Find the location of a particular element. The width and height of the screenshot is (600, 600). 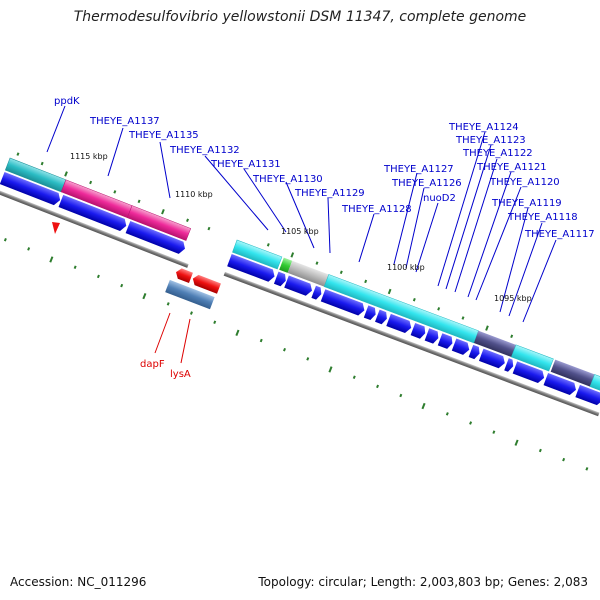

backbone-left is located at coordinates (94, 228).